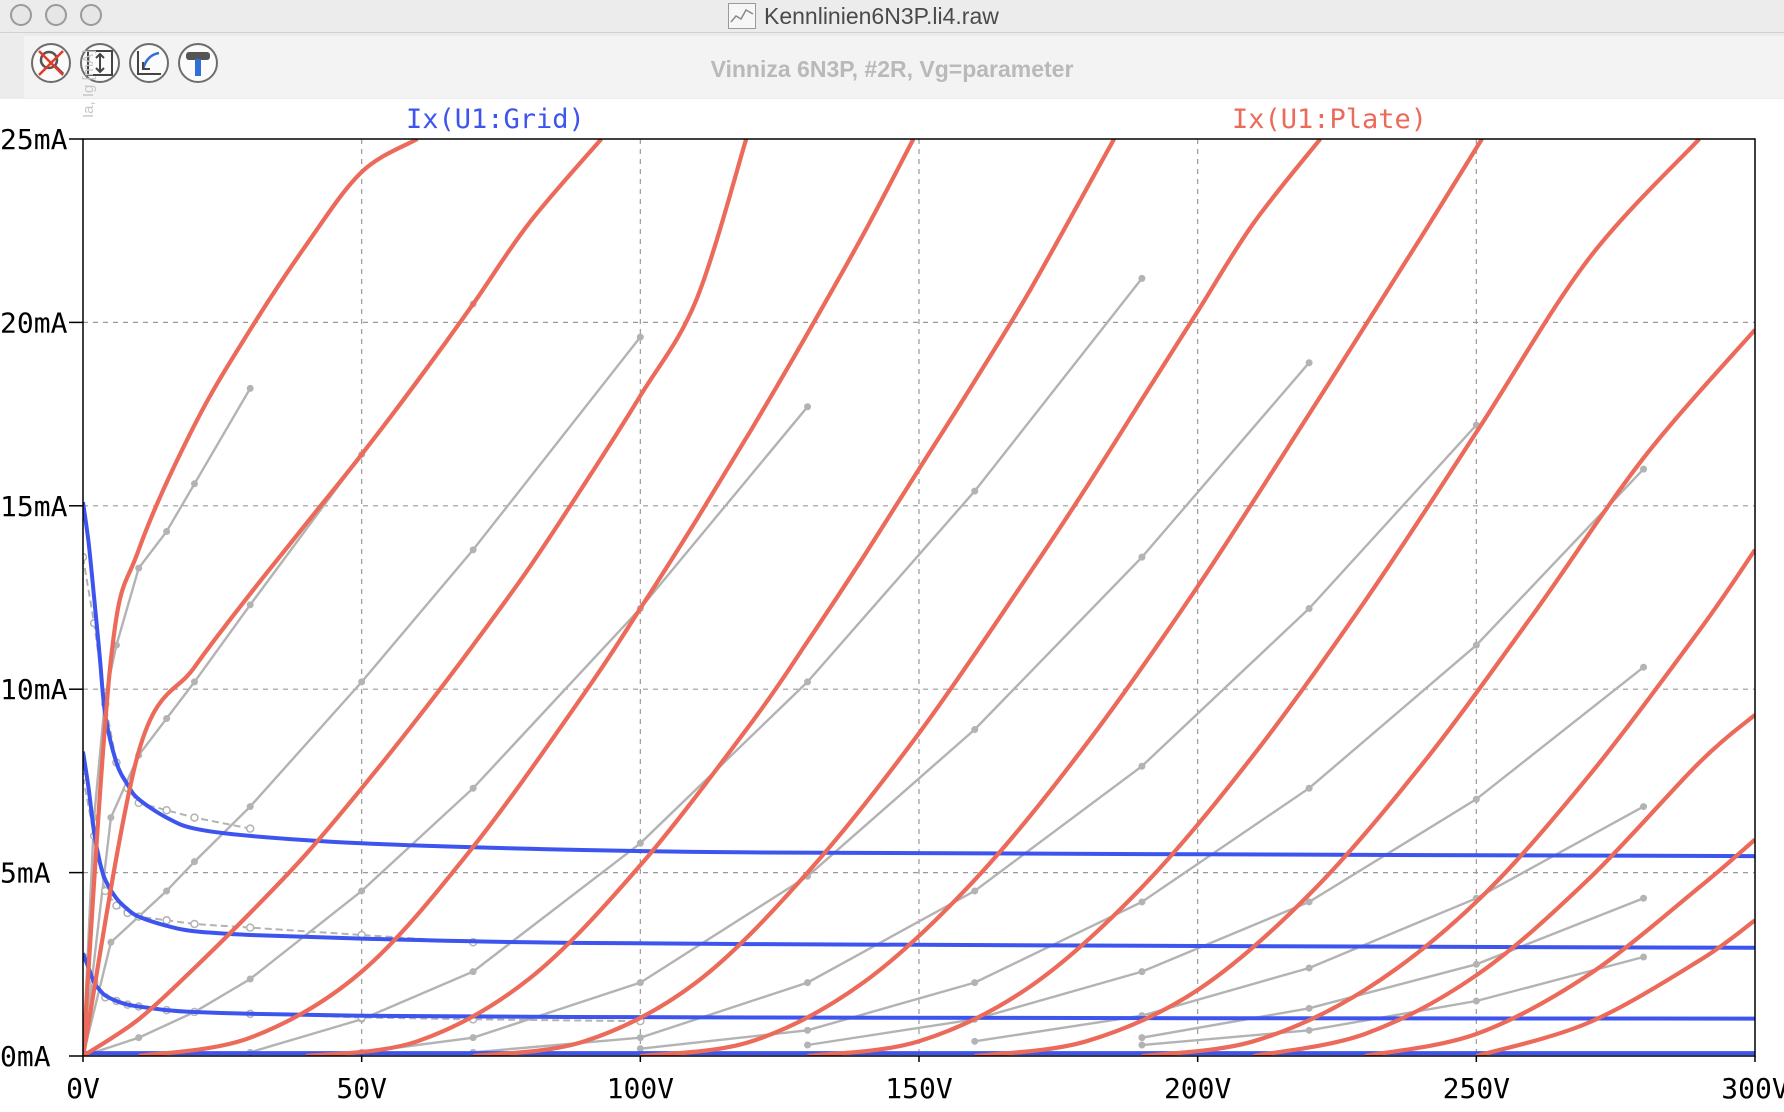  I want to click on probe-hammer-button, so click(198, 63).